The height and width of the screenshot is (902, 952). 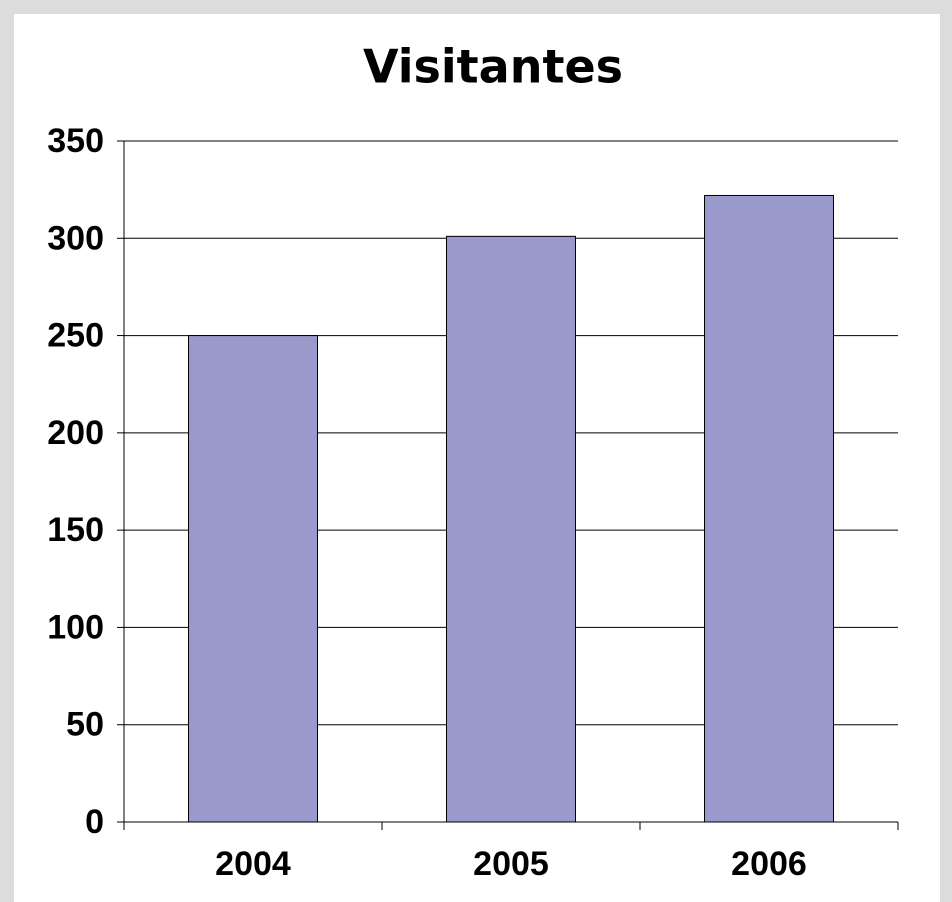 I want to click on x-tick-label: 2005, so click(x=511, y=864).